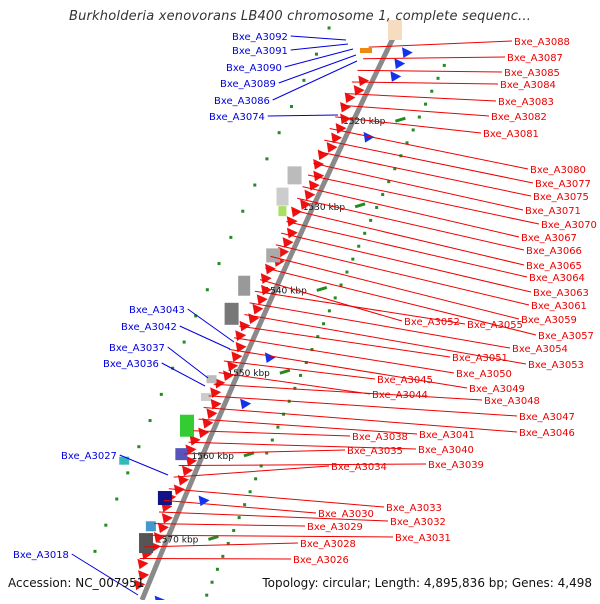 This screenshot has width=600, height=604. I want to click on gene-label-left: Bxe_A3089, so click(248, 84).